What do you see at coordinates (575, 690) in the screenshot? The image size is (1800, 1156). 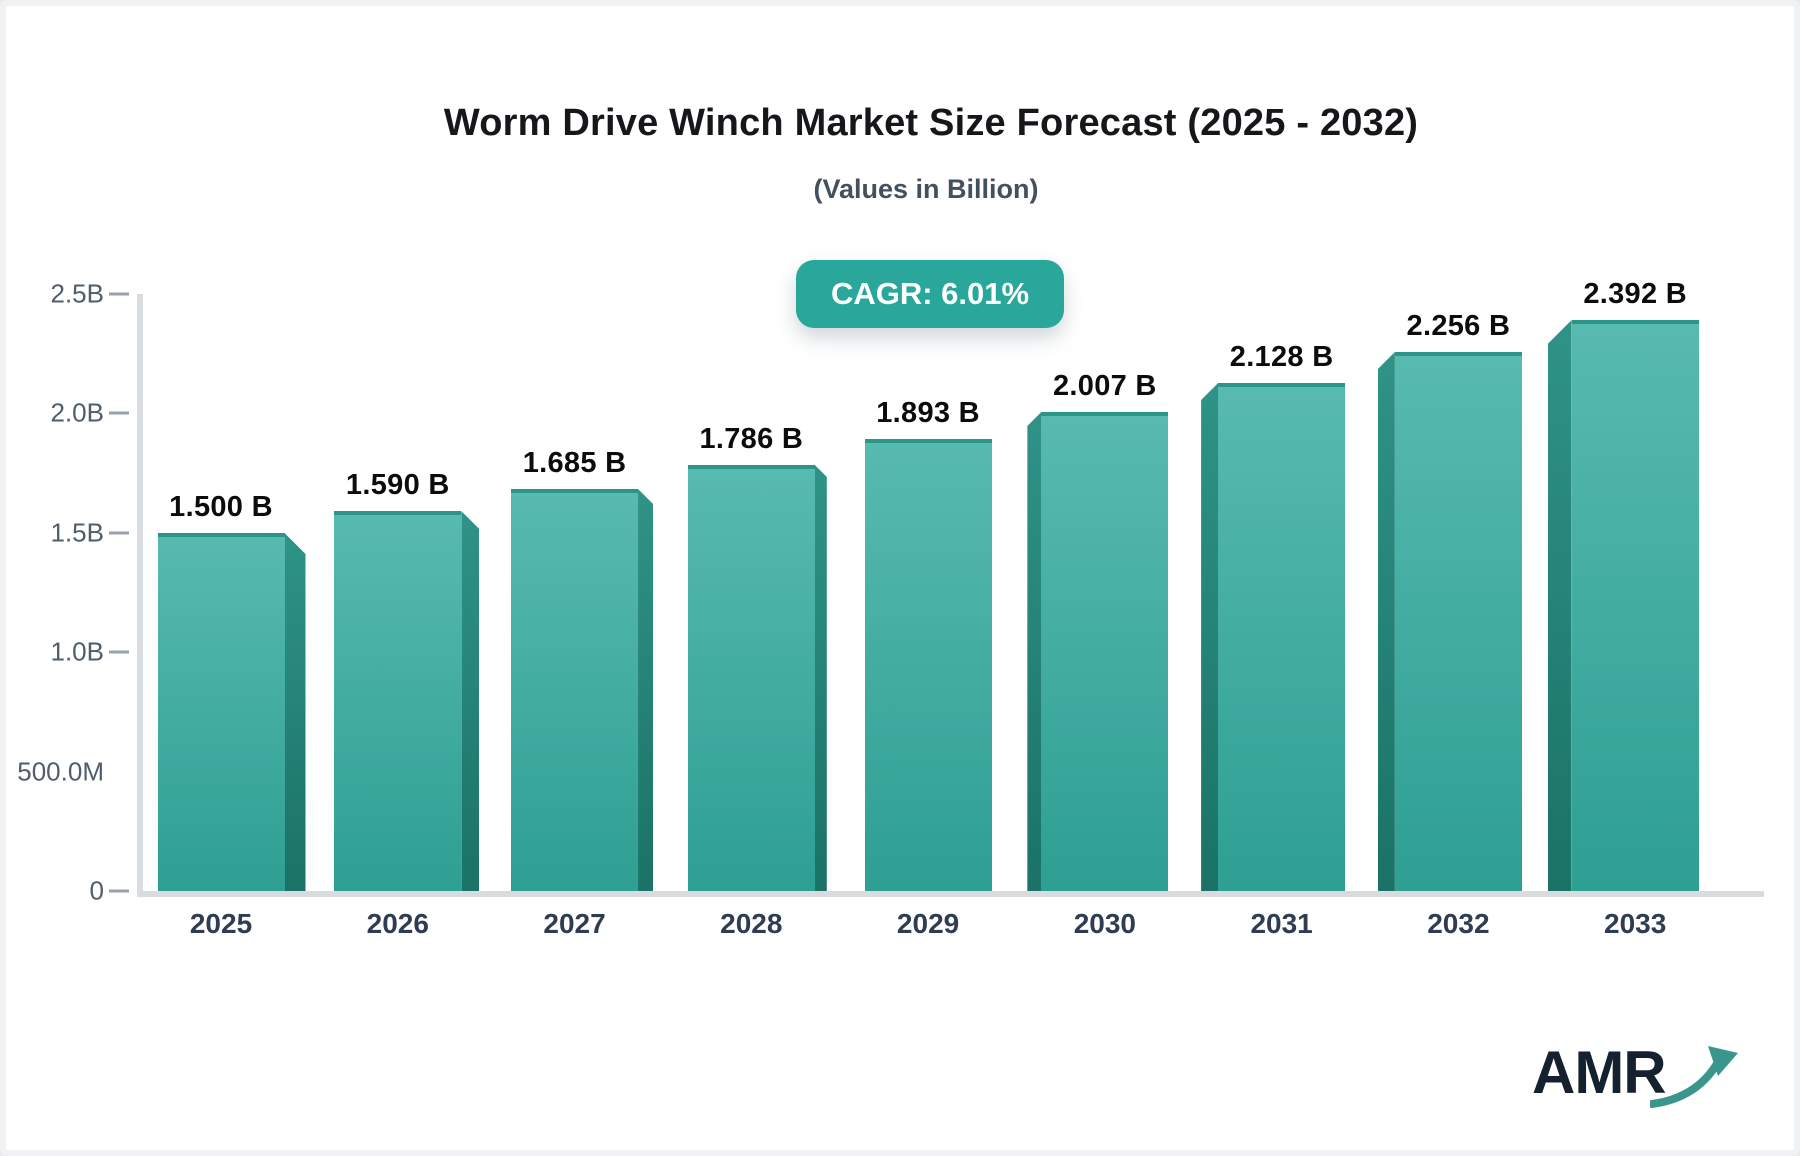 I see `bar-2027` at bounding box center [575, 690].